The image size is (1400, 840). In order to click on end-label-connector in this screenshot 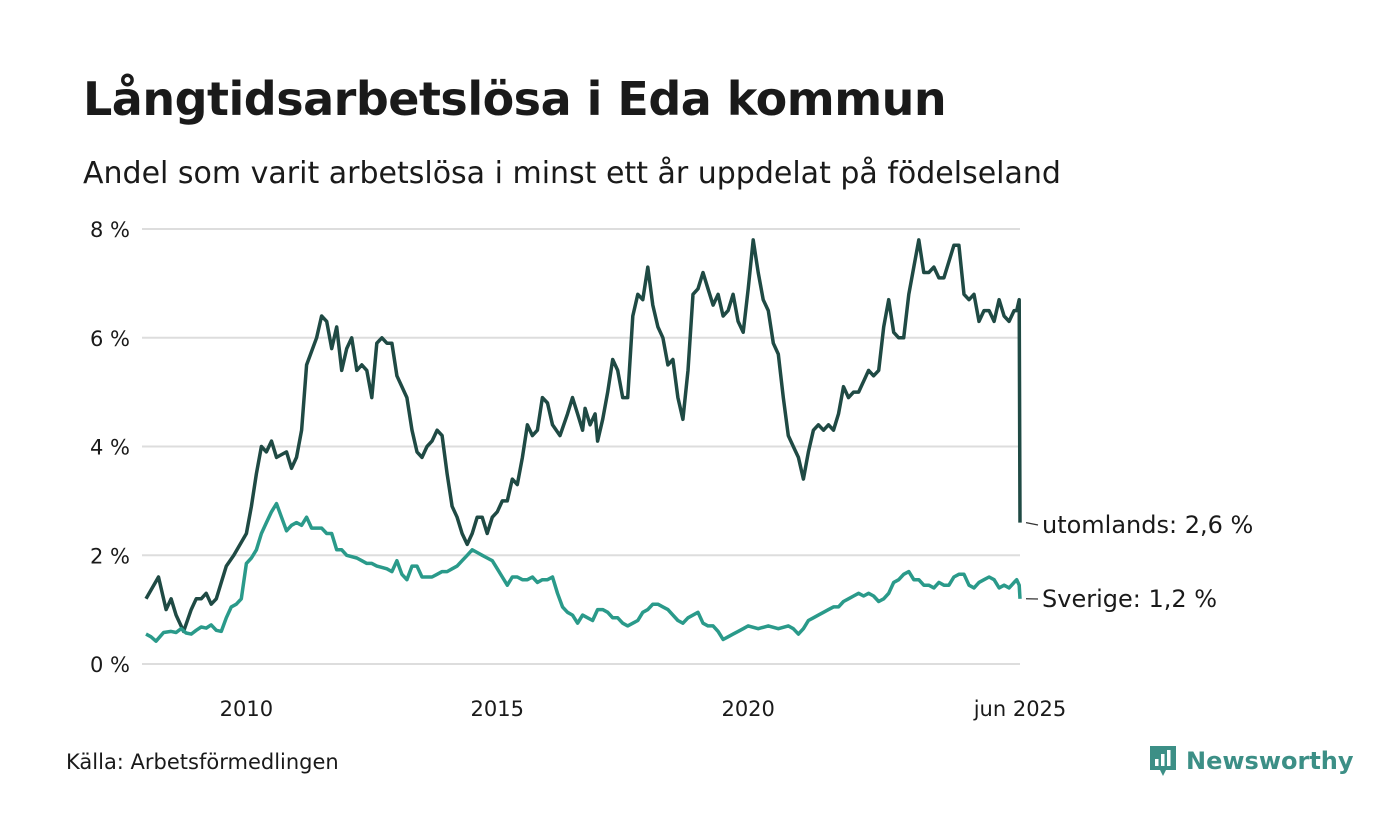, I will do `click(1032, 524)`.